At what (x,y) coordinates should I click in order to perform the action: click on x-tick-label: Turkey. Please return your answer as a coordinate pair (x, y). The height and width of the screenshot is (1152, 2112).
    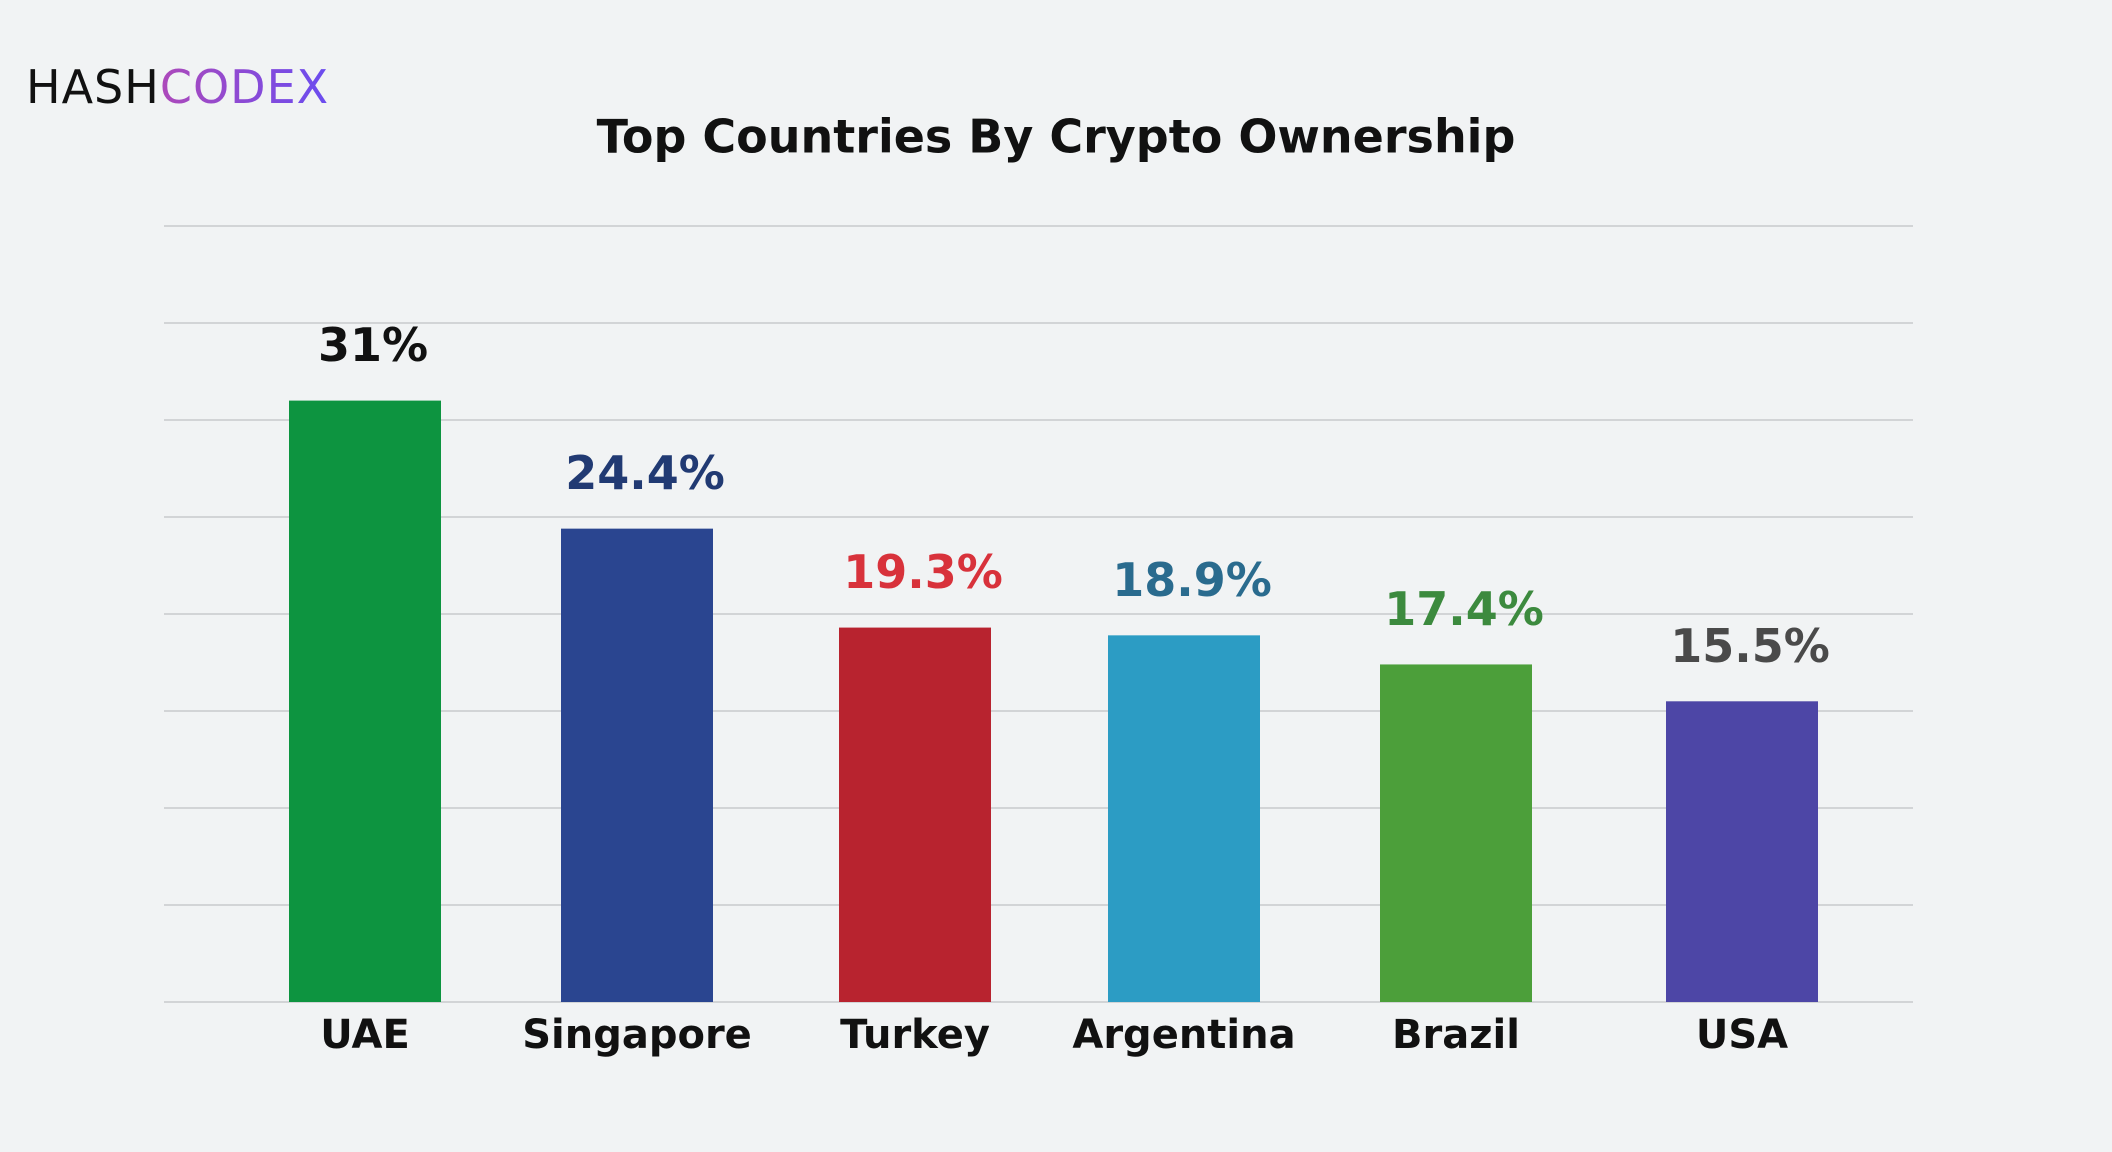
    Looking at the image, I should click on (915, 1035).